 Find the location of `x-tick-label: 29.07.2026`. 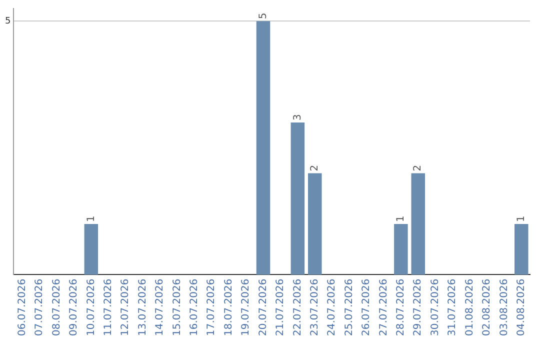

x-tick-label: 29.07.2026 is located at coordinates (418, 307).